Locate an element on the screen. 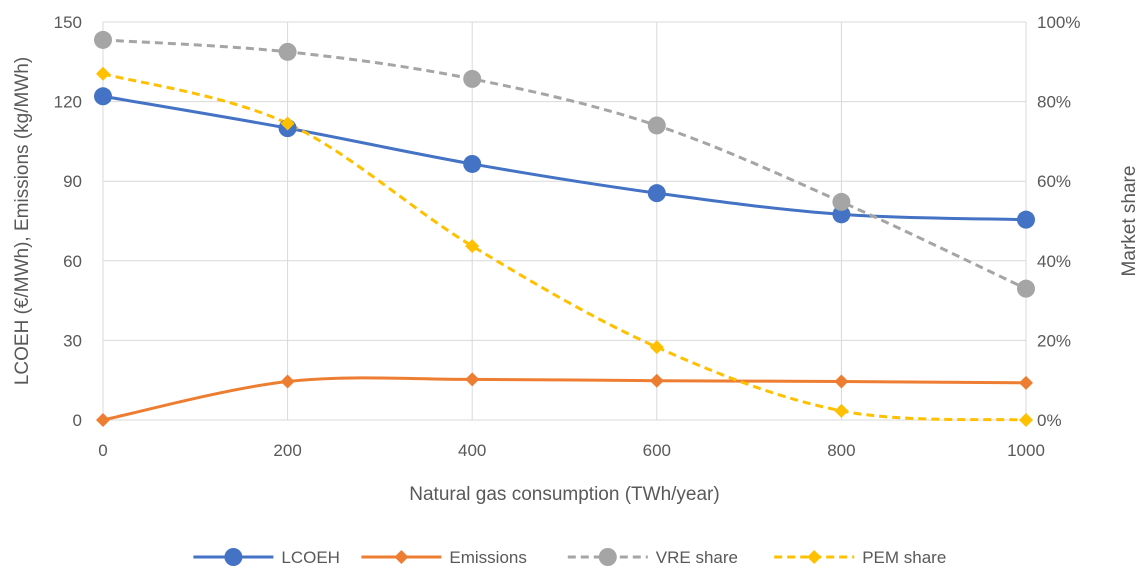  x-tick-label: 1000 is located at coordinates (1026, 450).